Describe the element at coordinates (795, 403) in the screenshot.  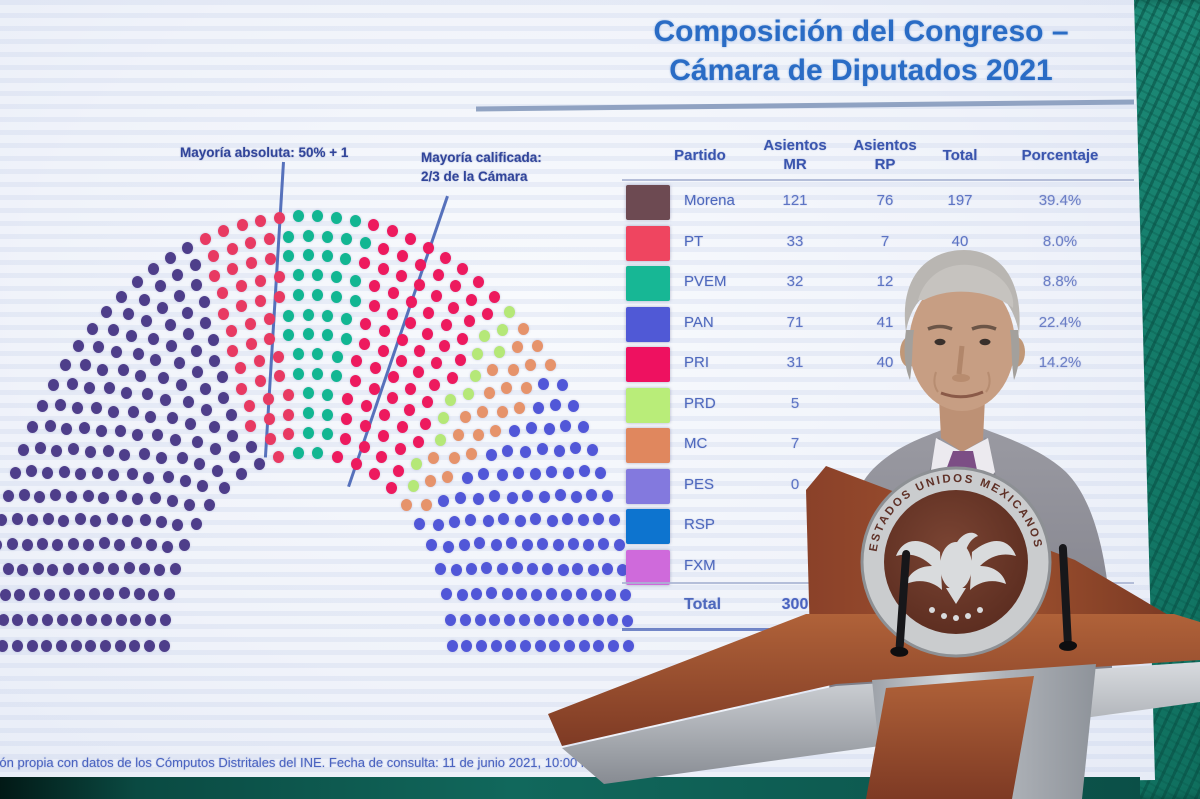
I see `party-mr: 5` at that location.